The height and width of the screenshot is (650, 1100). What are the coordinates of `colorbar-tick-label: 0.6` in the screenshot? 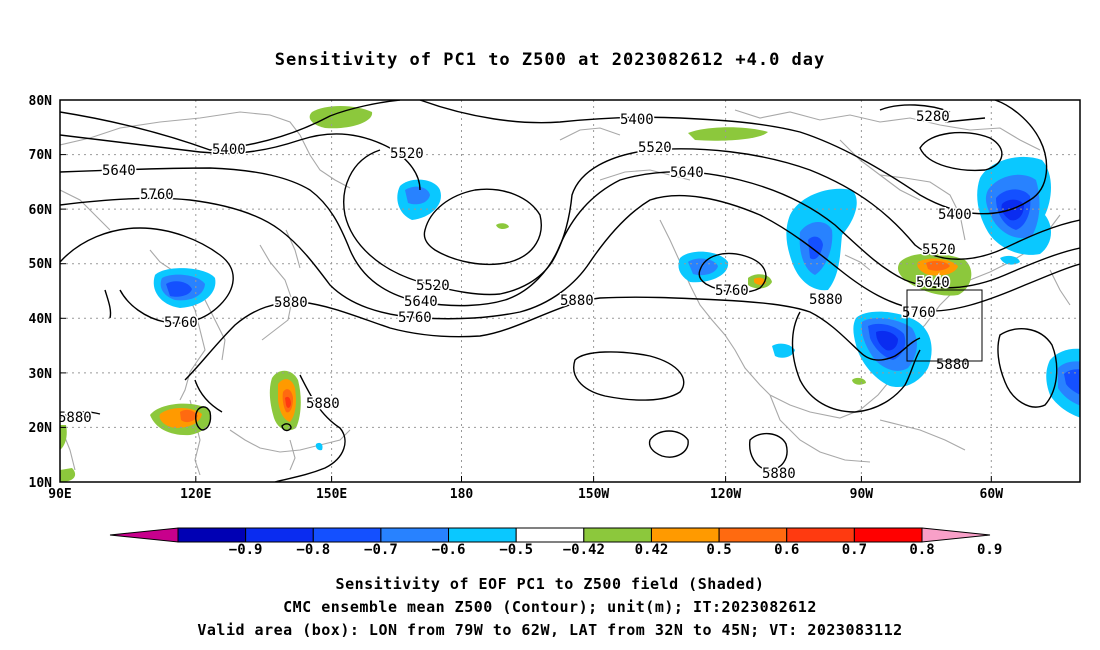 It's located at (787, 550).